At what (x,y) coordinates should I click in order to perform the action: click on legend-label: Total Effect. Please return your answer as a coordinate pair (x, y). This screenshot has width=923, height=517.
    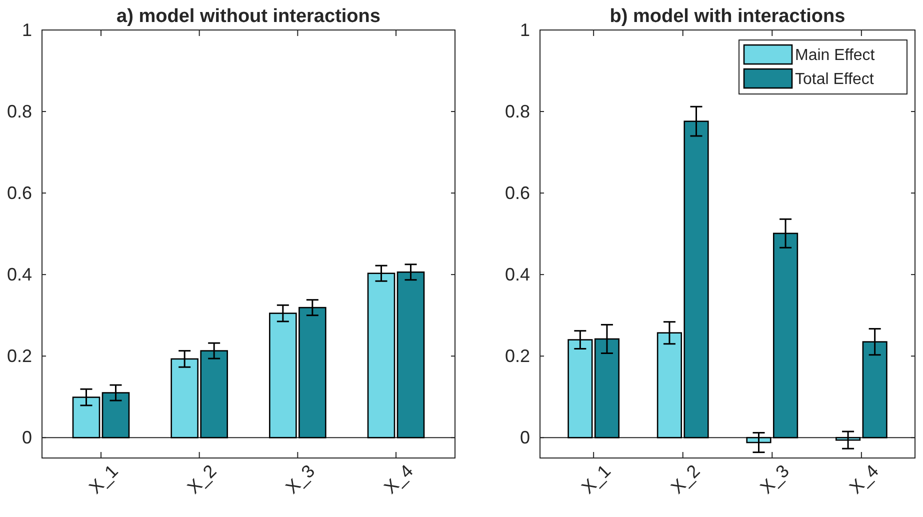
    Looking at the image, I should click on (834, 79).